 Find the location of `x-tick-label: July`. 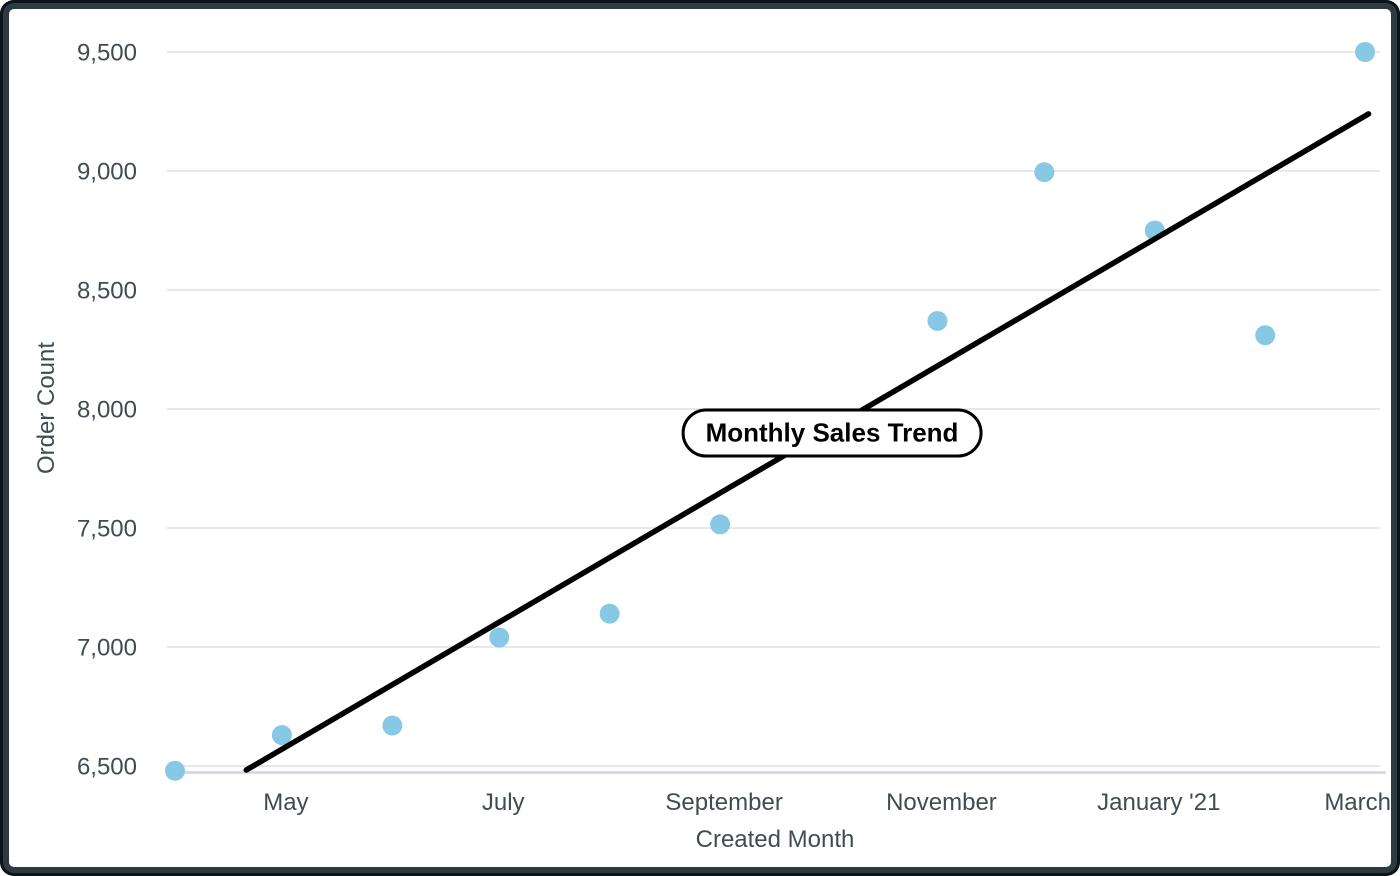

x-tick-label: July is located at coordinates (503, 802).